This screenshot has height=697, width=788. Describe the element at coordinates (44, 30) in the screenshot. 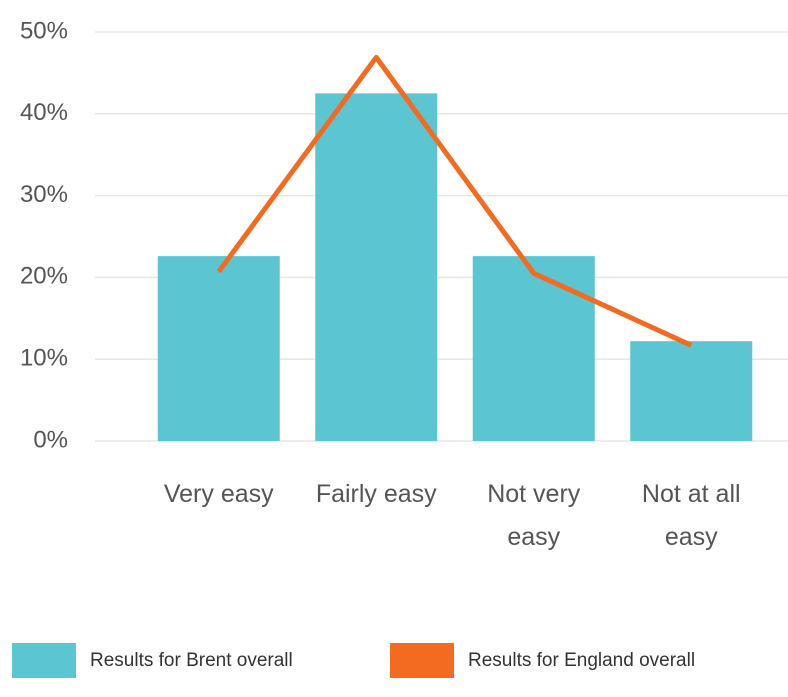

I see `y-tick-label: 50%` at that location.